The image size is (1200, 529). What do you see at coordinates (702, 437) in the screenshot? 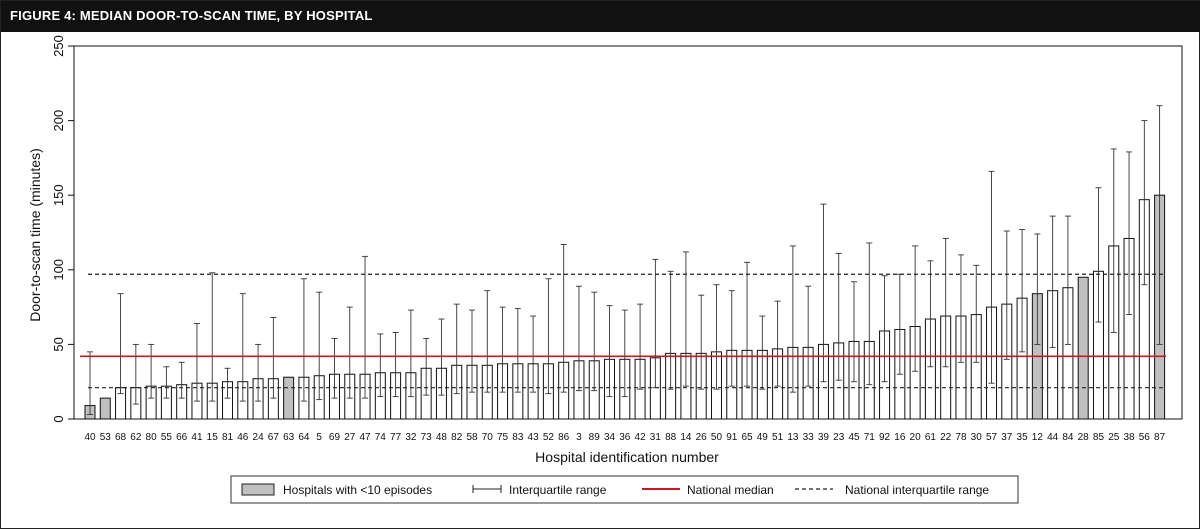
I see `x-tick-label: 26` at bounding box center [702, 437].